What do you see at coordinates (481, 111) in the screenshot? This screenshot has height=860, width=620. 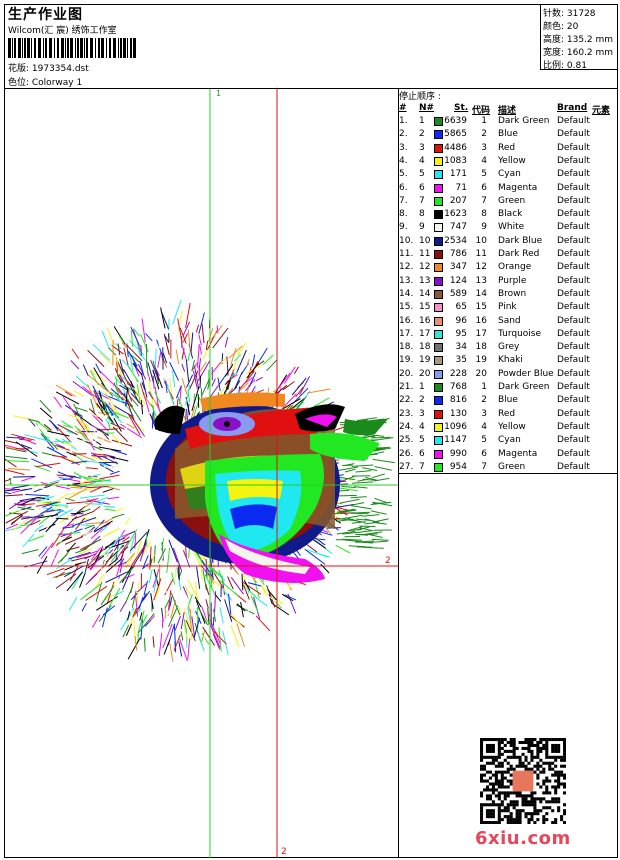 I see `col-header-code: 代码` at bounding box center [481, 111].